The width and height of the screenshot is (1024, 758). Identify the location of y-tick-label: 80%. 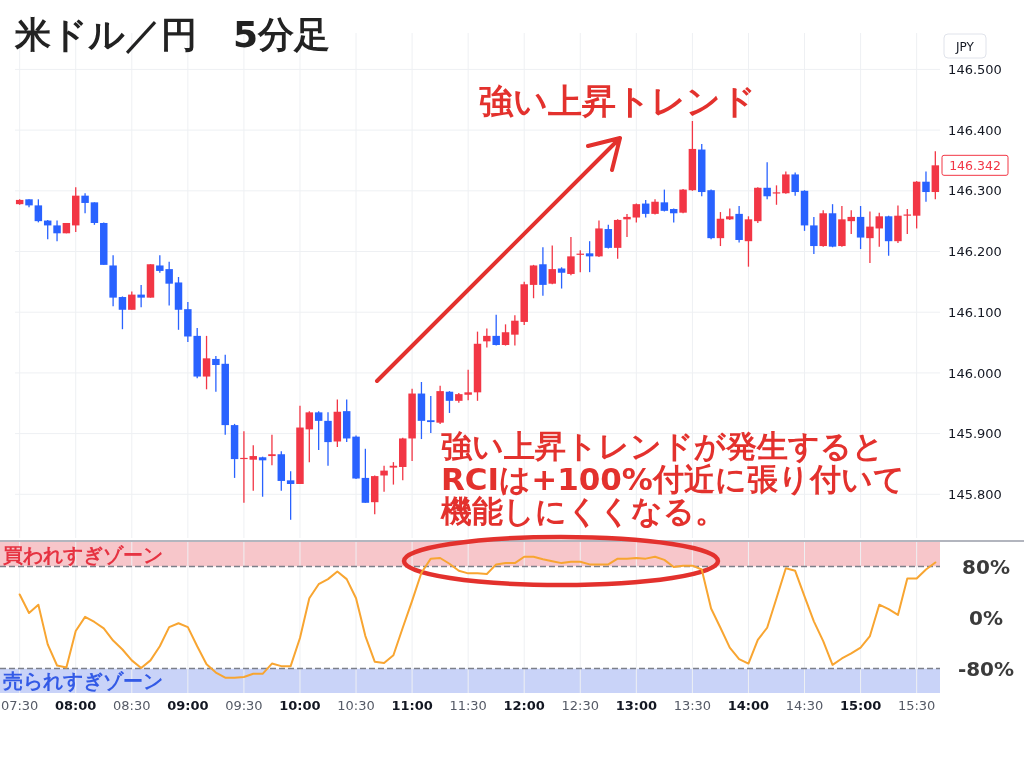
(986, 566).